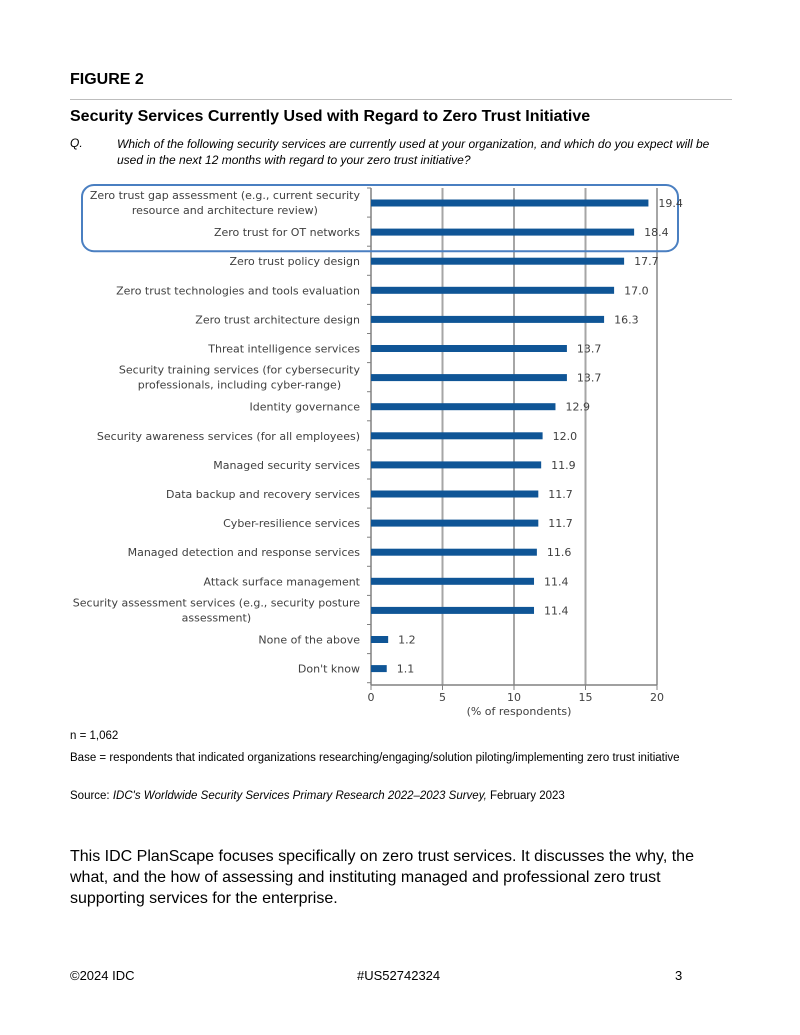 The height and width of the screenshot is (1035, 800). What do you see at coordinates (91, 796) in the screenshot?
I see `source-label: Source:` at bounding box center [91, 796].